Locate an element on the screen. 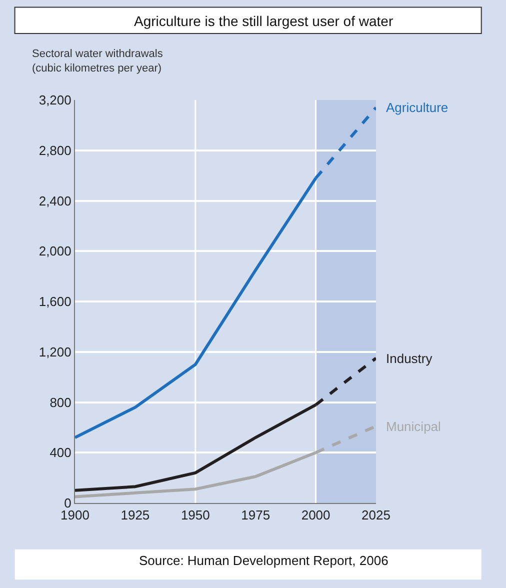 The image size is (506, 588). x-tick-label: 1950 is located at coordinates (195, 515).